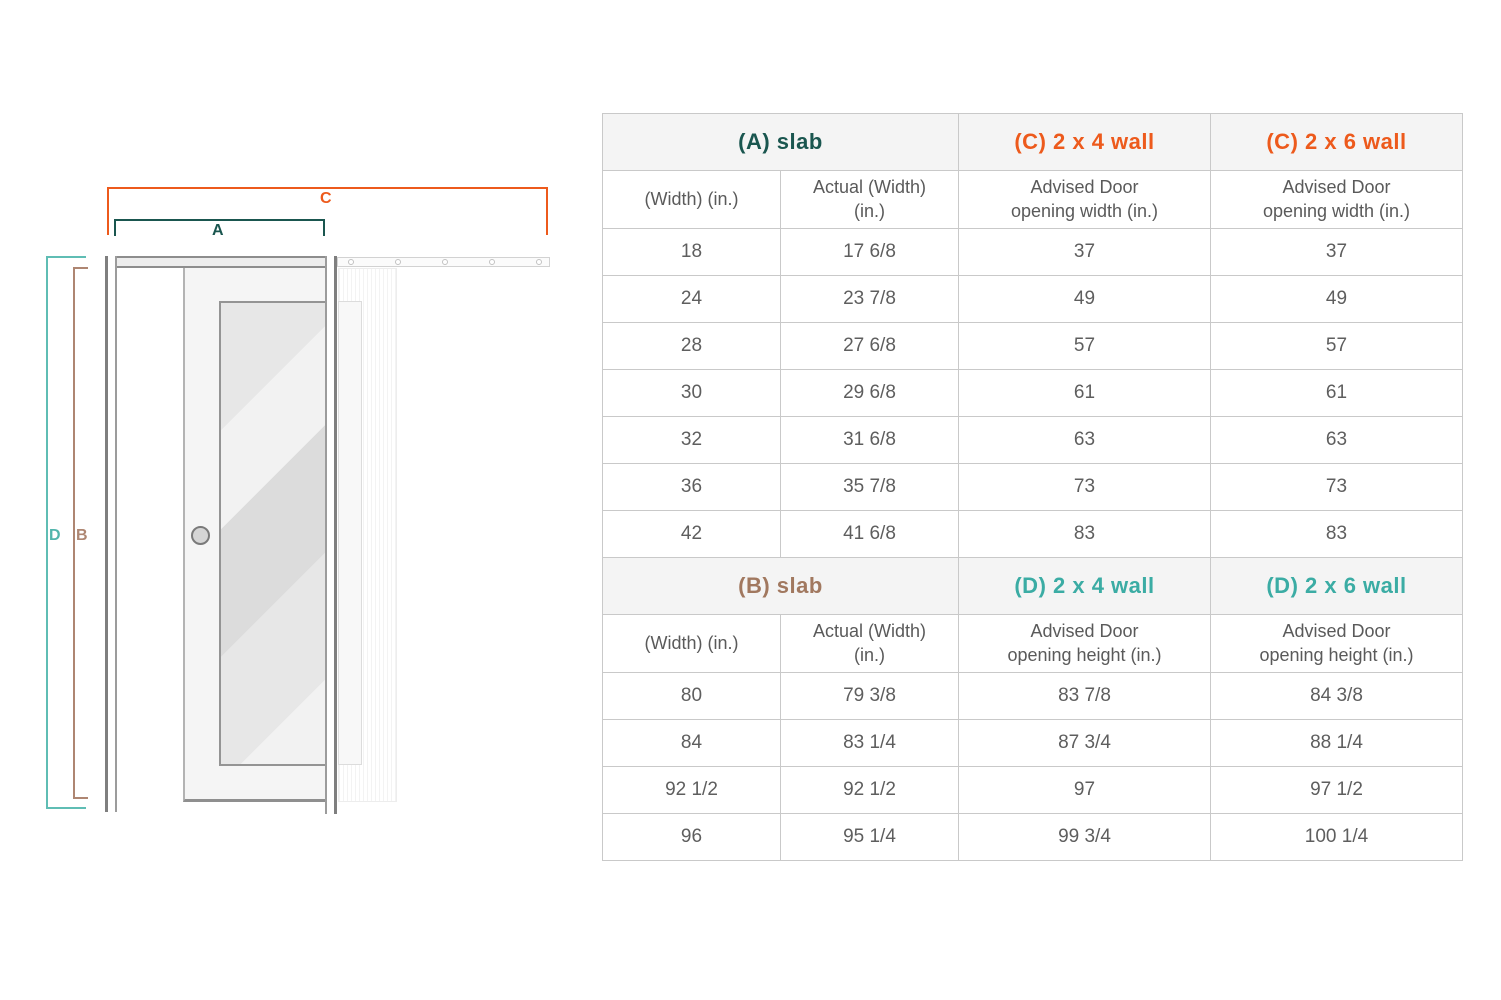 This screenshot has width=1501, height=1000. I want to click on table-cell: 96, so click(691, 837).